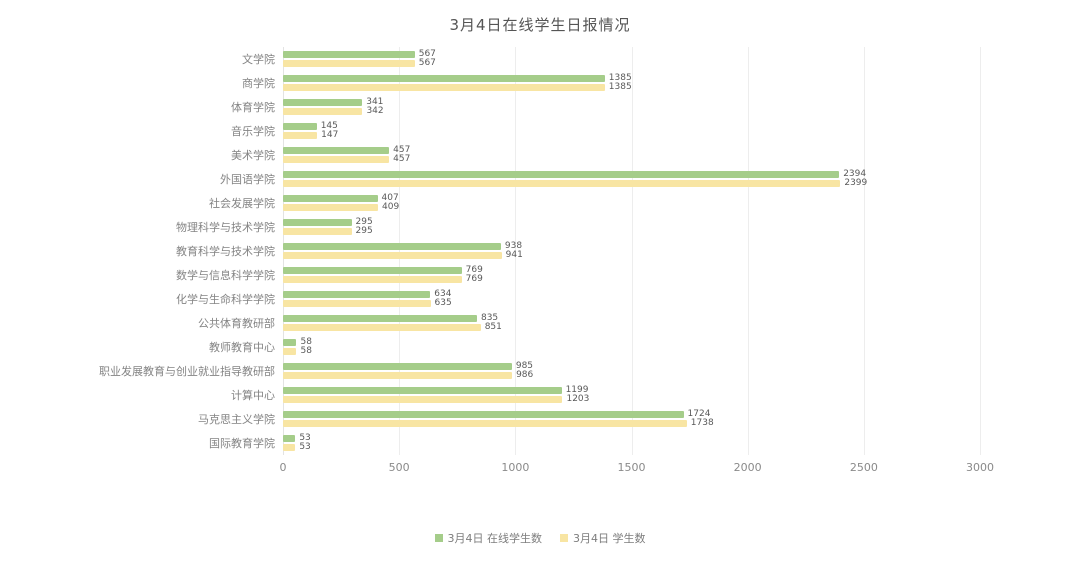  I want to click on bar-line-online: 634, so click(631, 294).